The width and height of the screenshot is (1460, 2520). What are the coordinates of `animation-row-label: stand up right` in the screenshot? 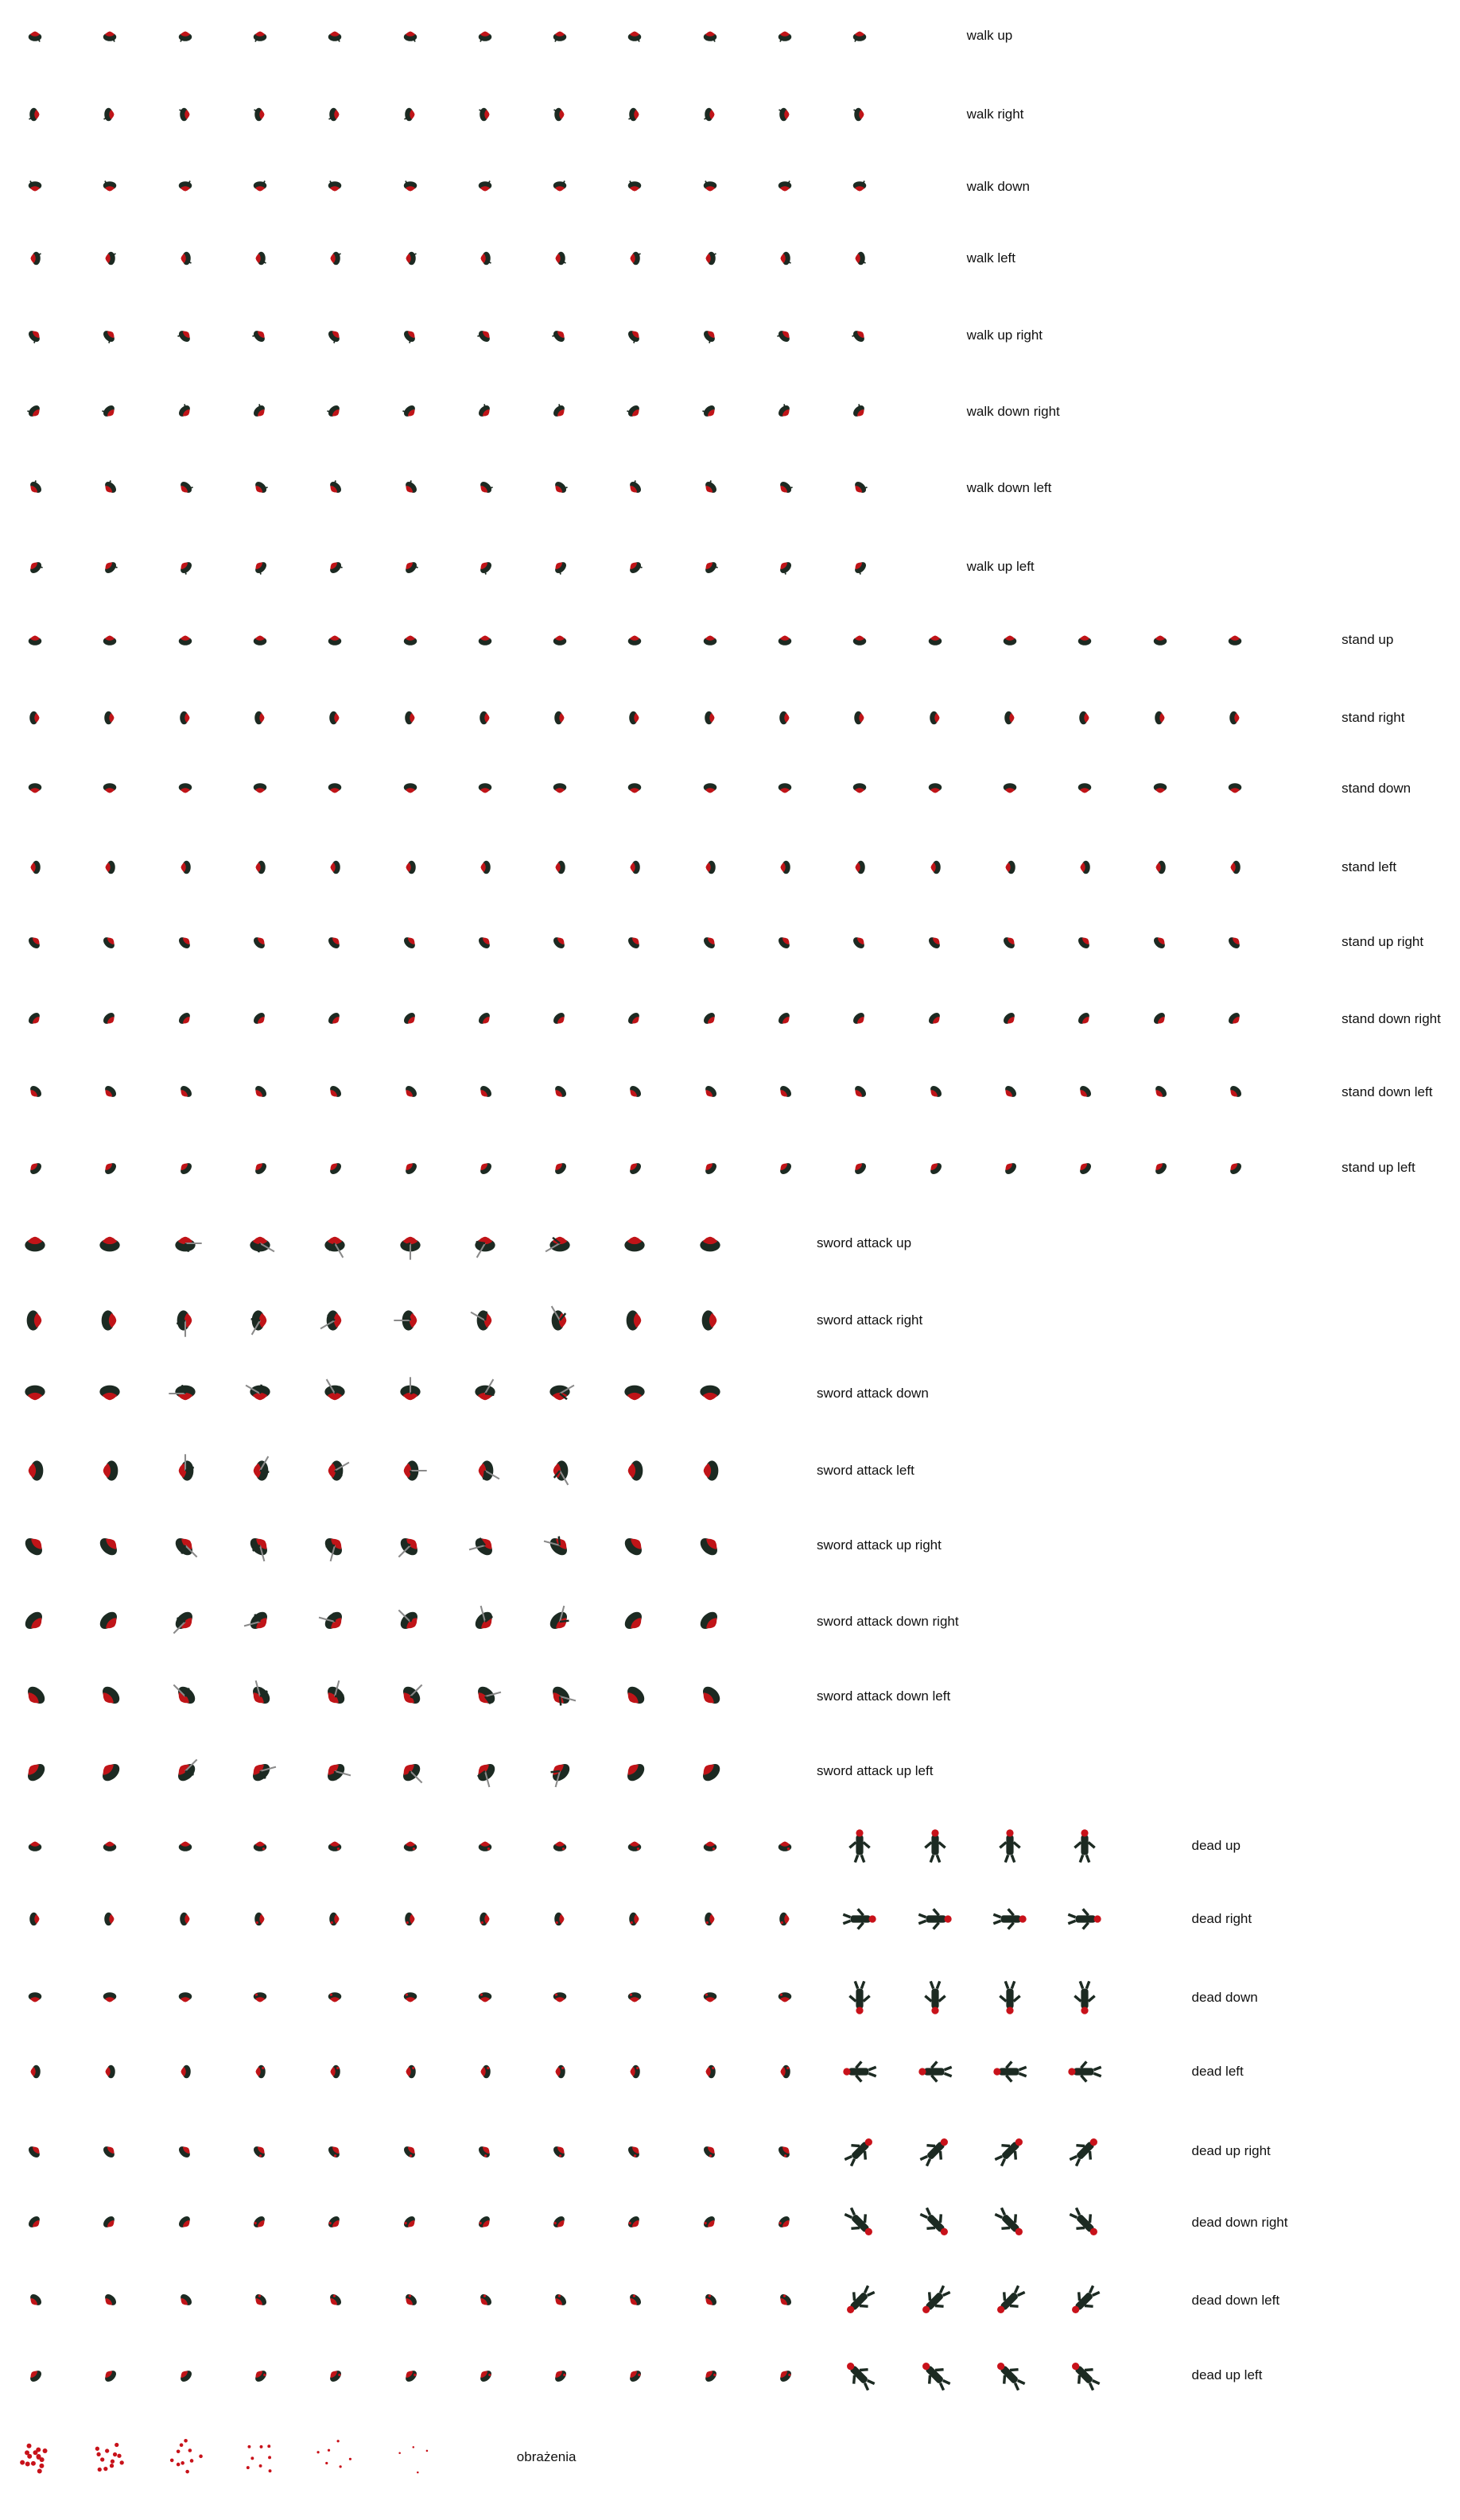 It's located at (1383, 941).